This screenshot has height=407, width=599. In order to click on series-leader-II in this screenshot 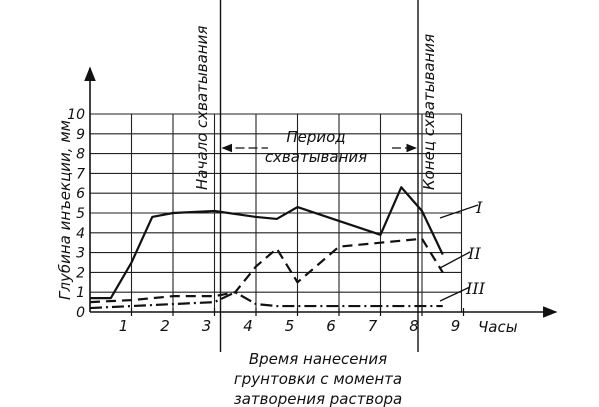, I will do `click(455, 260)`.